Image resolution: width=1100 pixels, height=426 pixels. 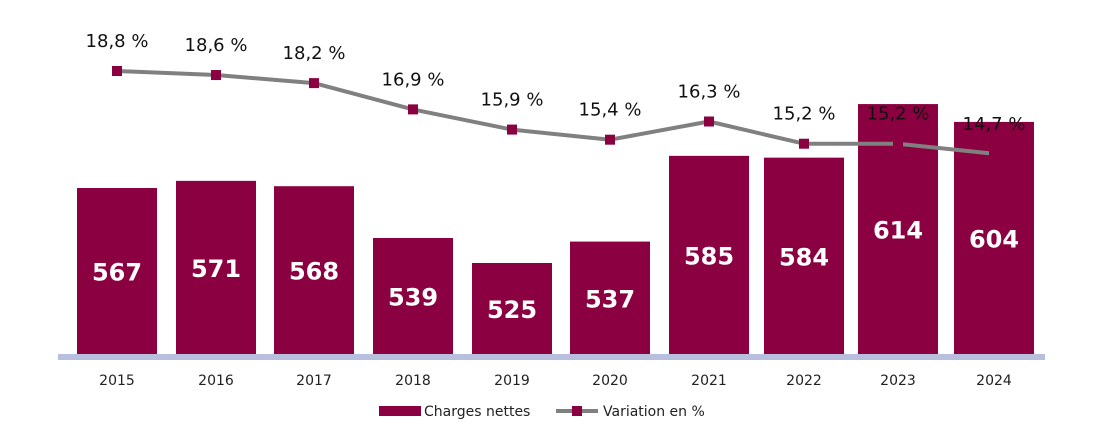 What do you see at coordinates (413, 109) in the screenshot?
I see `line-marker-2018` at bounding box center [413, 109].